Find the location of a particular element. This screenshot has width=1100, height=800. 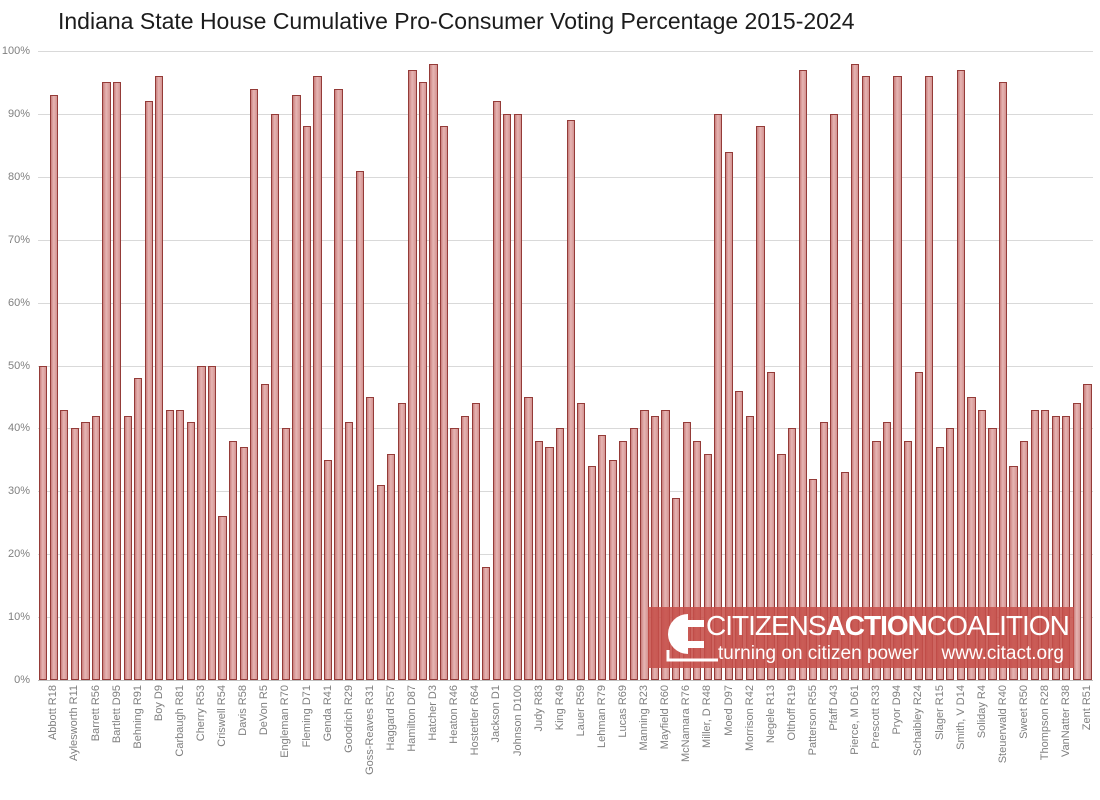

electric-plug-icon is located at coordinates (692, 638).